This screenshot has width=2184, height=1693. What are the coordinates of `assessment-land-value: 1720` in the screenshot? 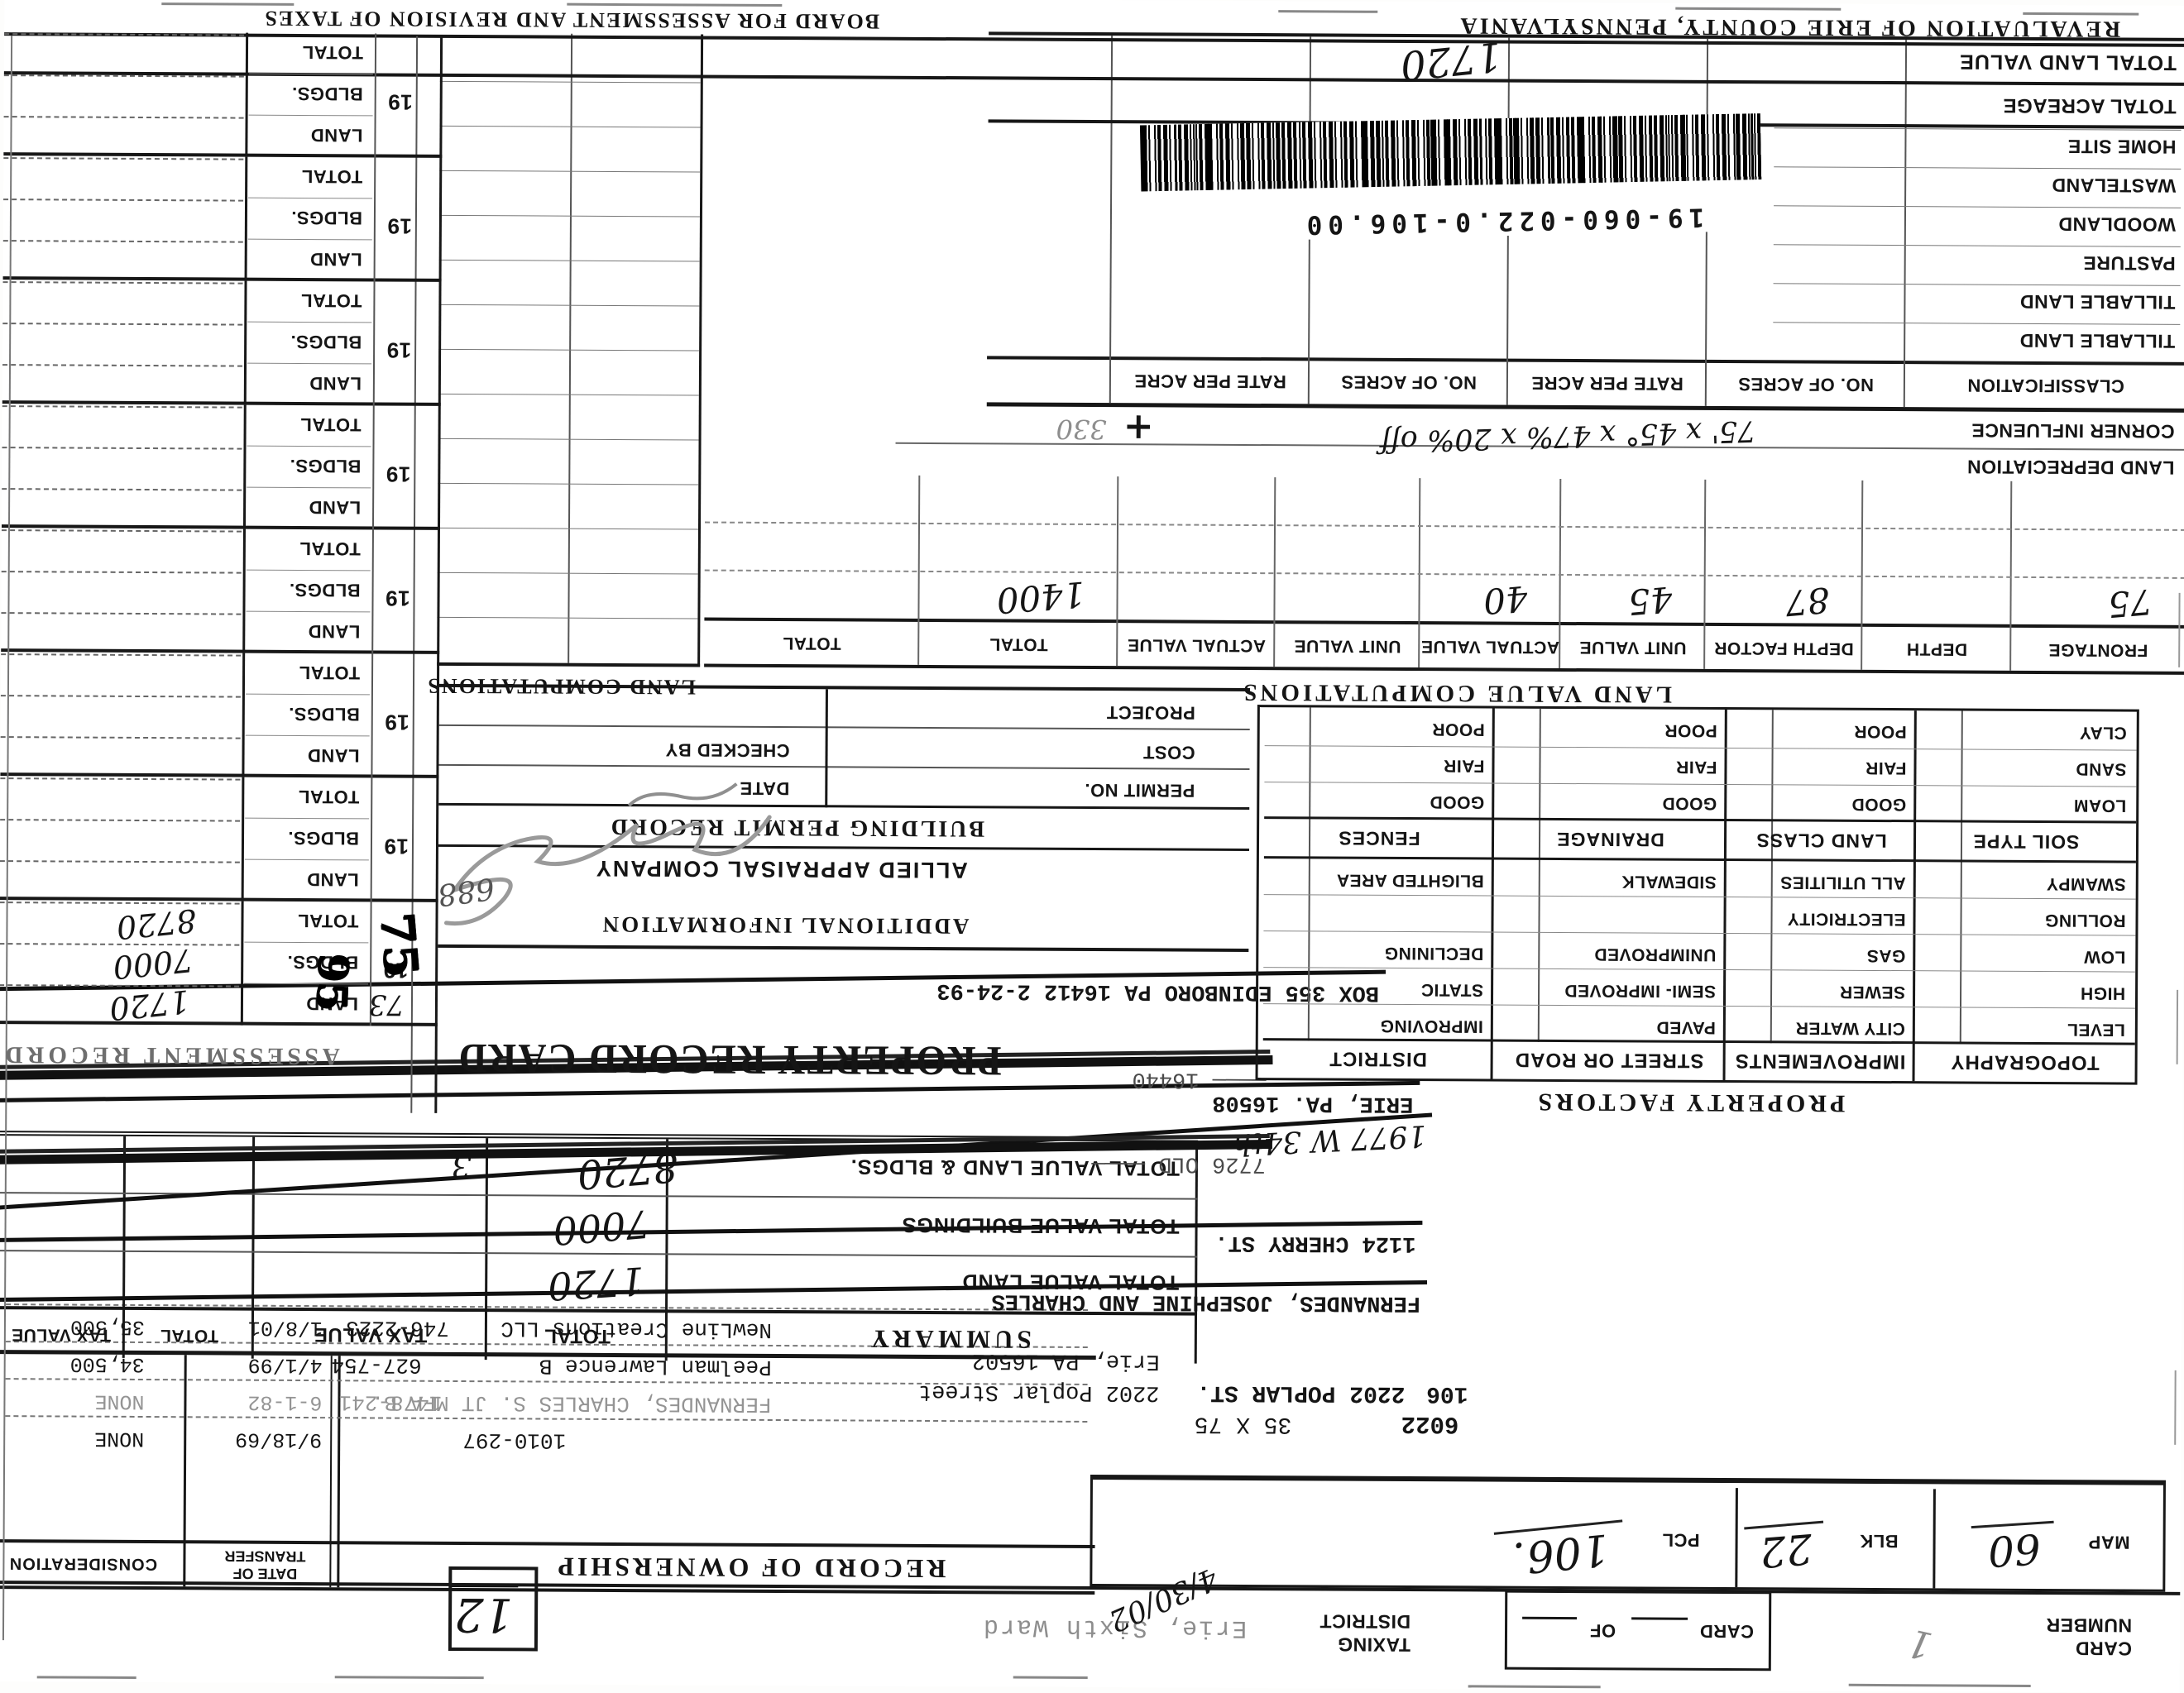 It's located at (149, 1005).